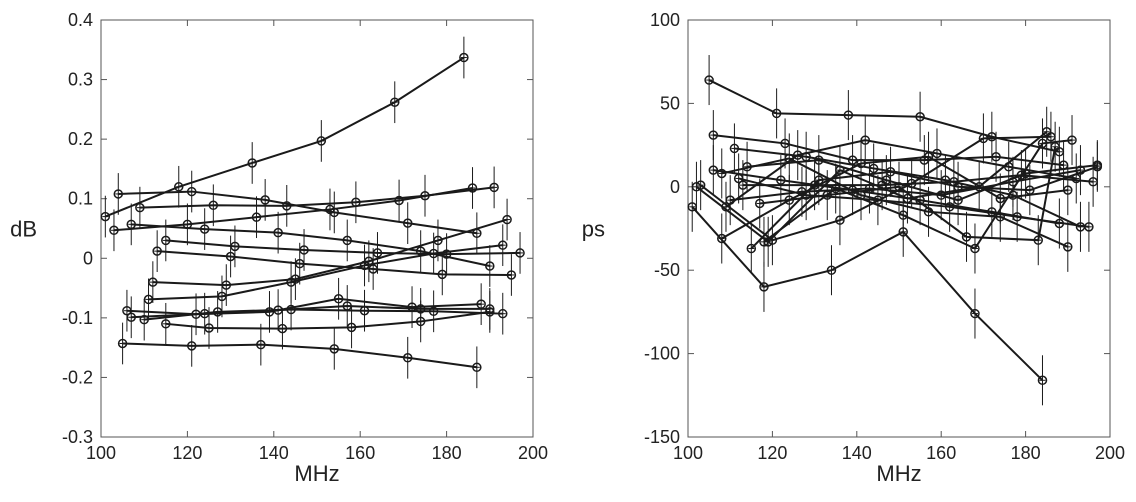  What do you see at coordinates (857, 453) in the screenshot?
I see `x-tick-label: 140` at bounding box center [857, 453].